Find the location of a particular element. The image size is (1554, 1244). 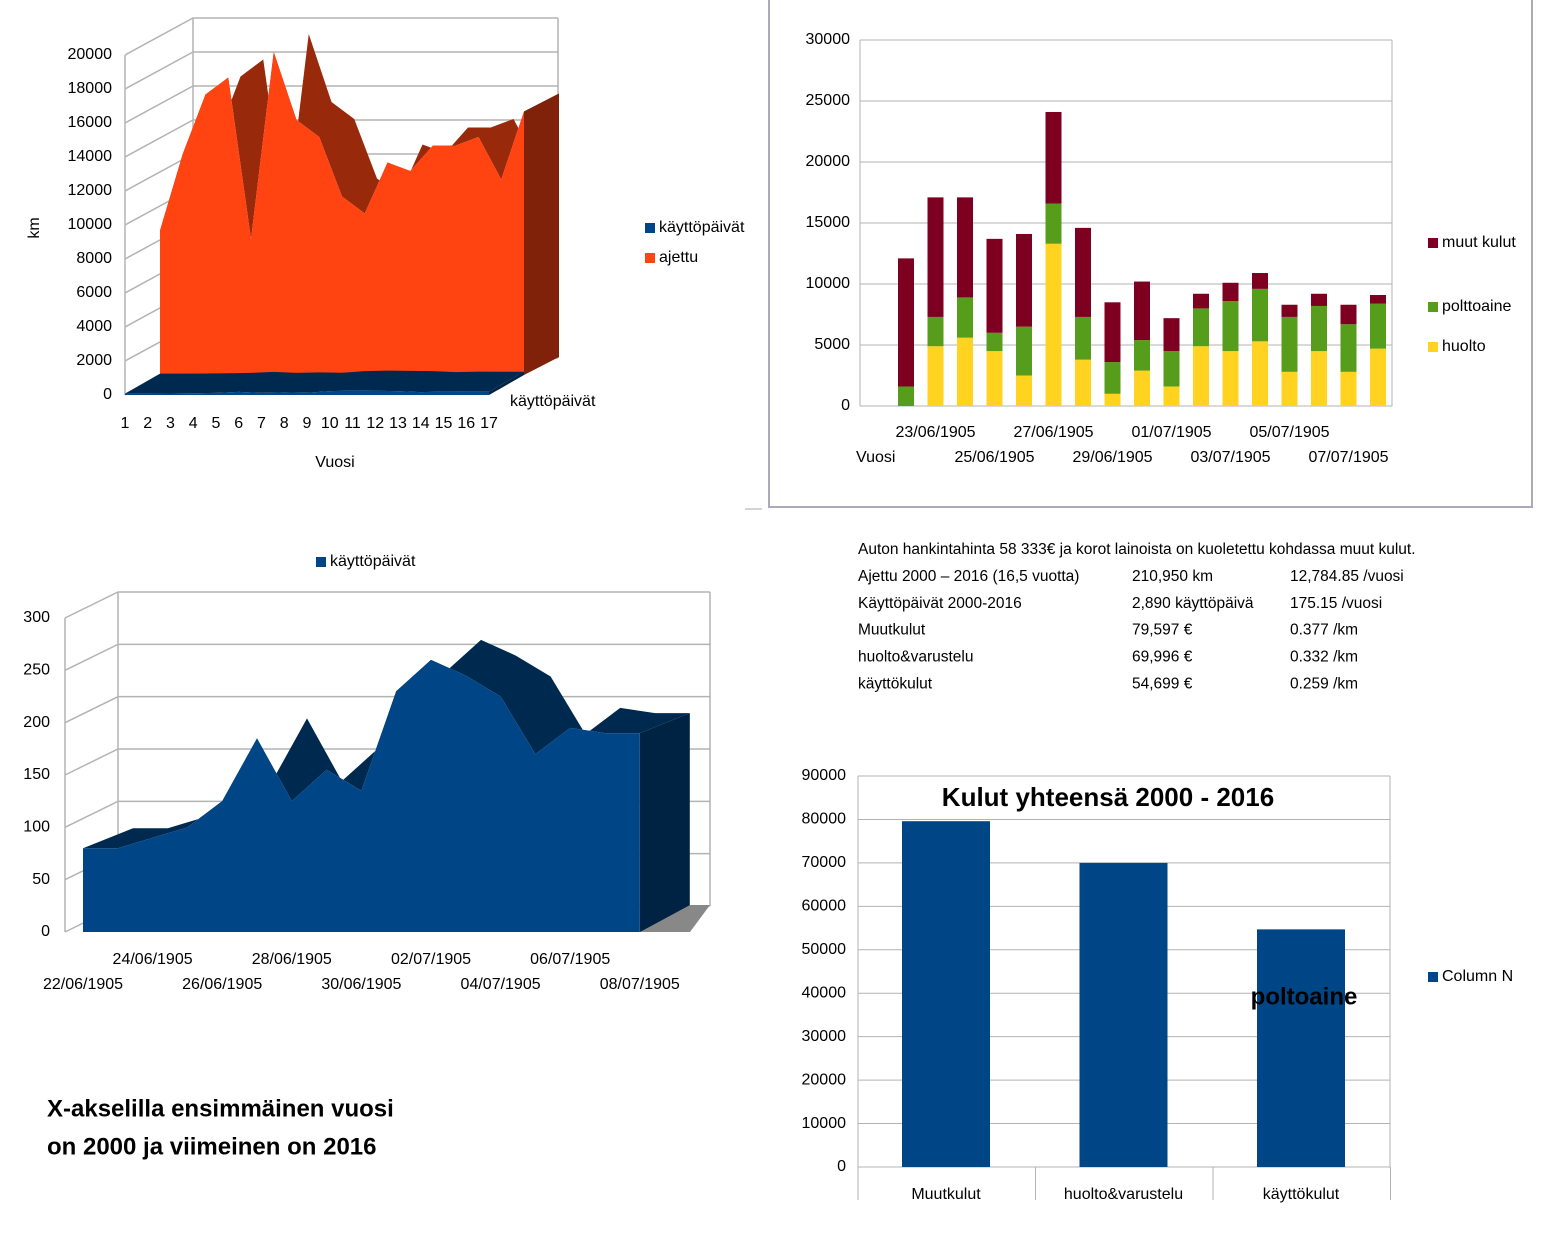

y-tick-label: 250 is located at coordinates (36, 670).